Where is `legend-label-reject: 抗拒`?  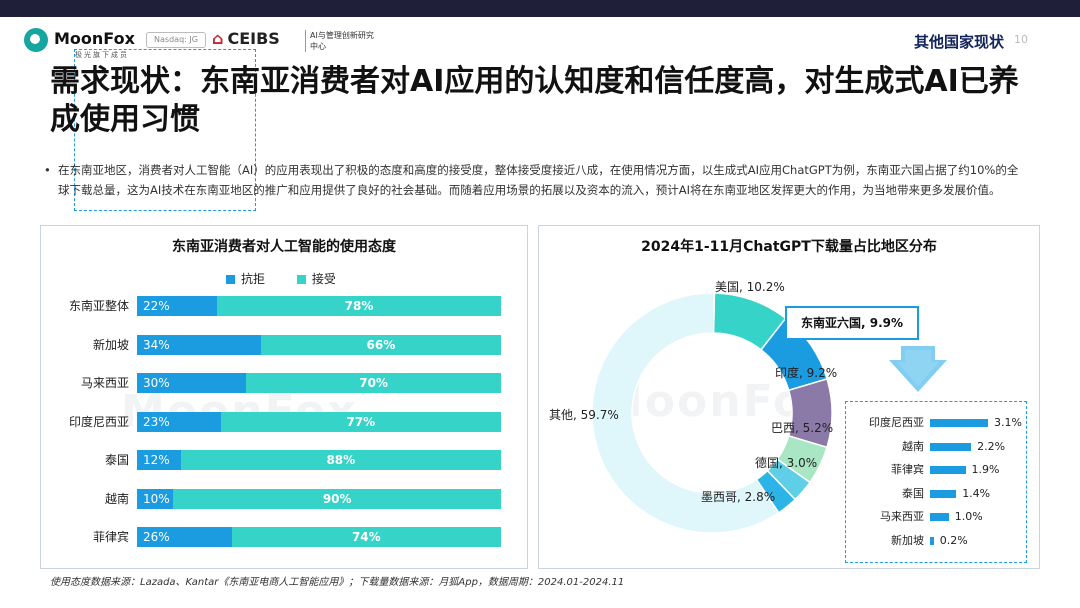
legend-label-reject: 抗拒 is located at coordinates (253, 279).